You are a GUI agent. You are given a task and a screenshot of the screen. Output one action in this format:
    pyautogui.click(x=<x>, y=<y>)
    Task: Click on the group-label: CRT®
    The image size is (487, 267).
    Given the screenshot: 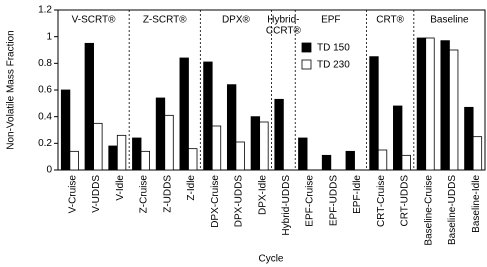 What is the action you would take?
    pyautogui.click(x=390, y=20)
    